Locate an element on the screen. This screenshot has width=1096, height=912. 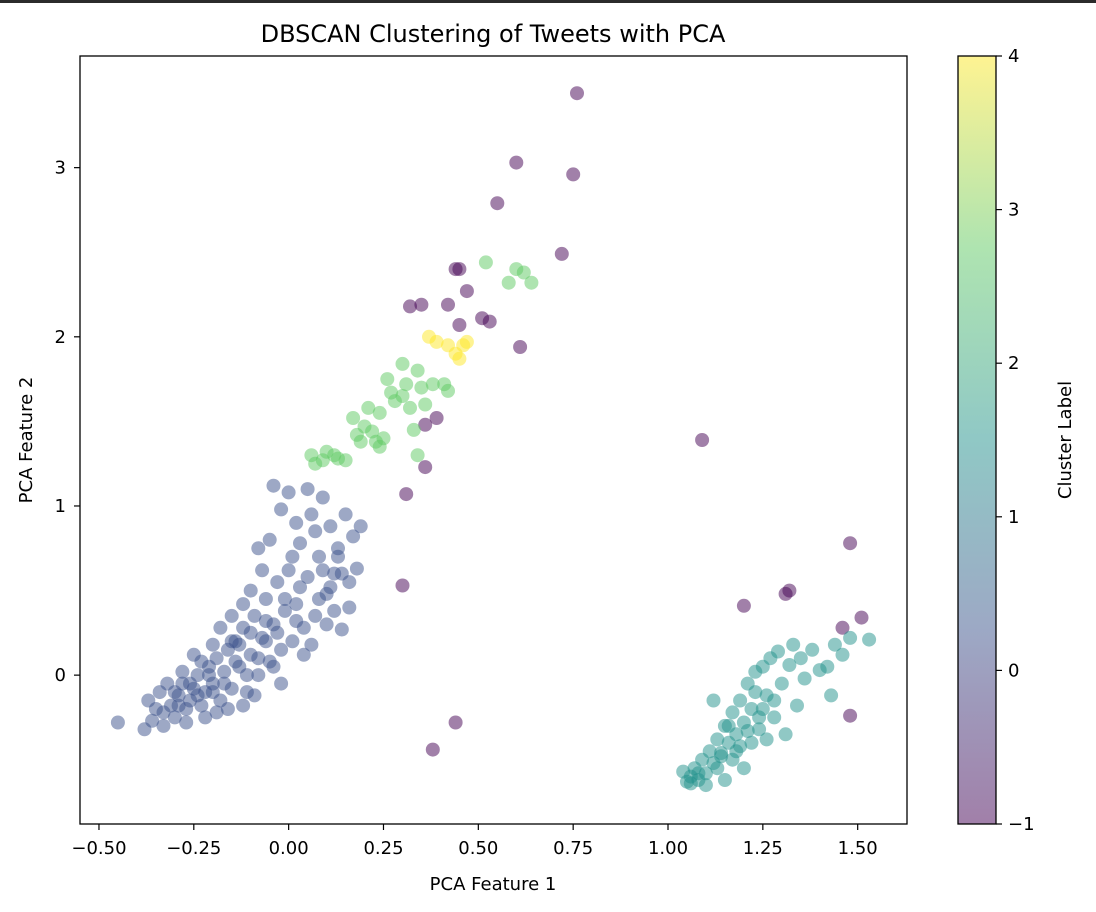
colorbar-tick-label: 0 is located at coordinates (1013, 670).